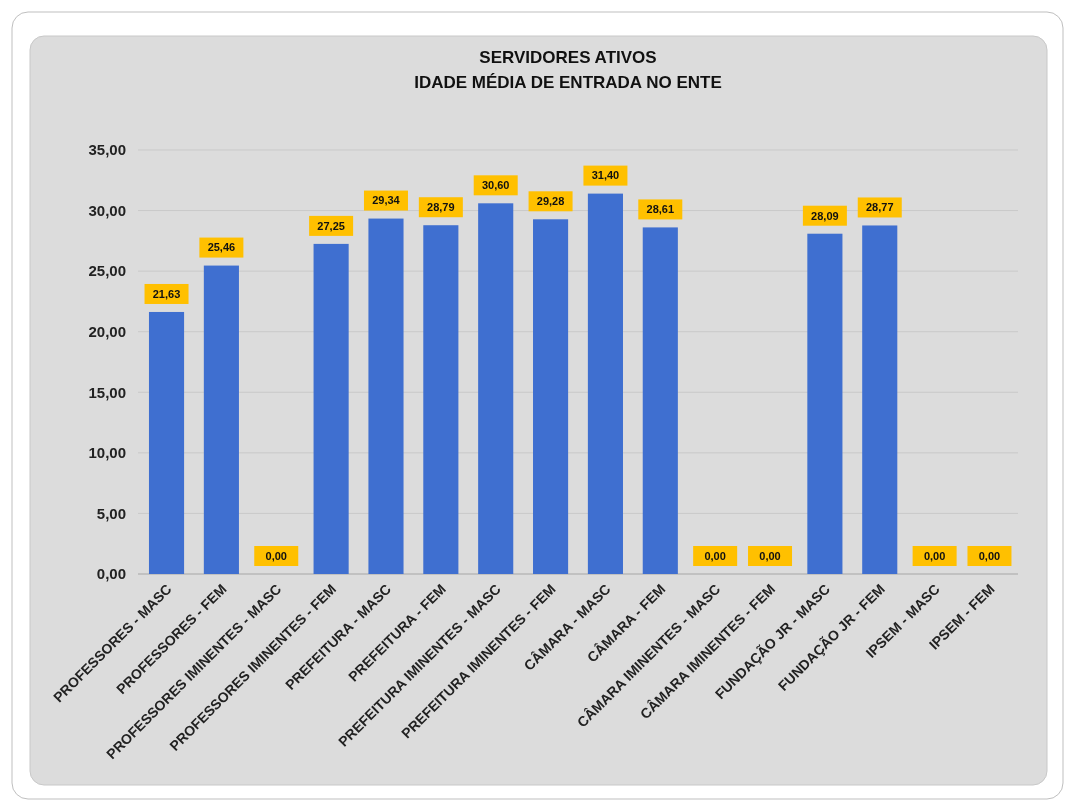 This screenshot has height=801, width=1065. I want to click on y-tick-label: 5,00, so click(111, 513).